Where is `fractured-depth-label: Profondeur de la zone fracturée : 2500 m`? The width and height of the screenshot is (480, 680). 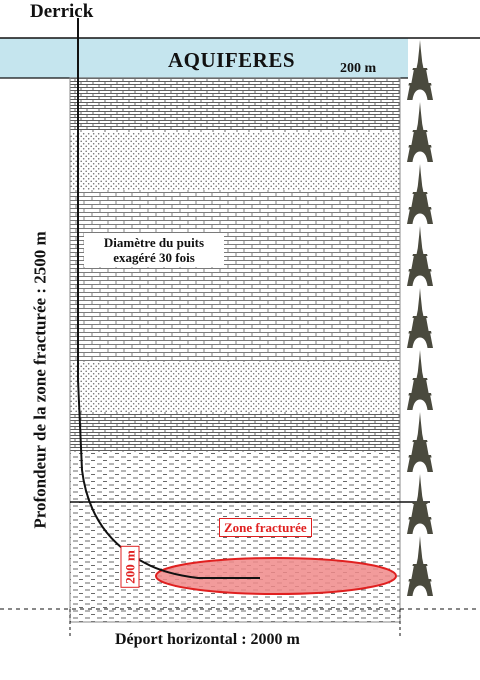
fractured-depth-label: Profondeur de la zone fracturée : 2500 m is located at coordinates (40, 380).